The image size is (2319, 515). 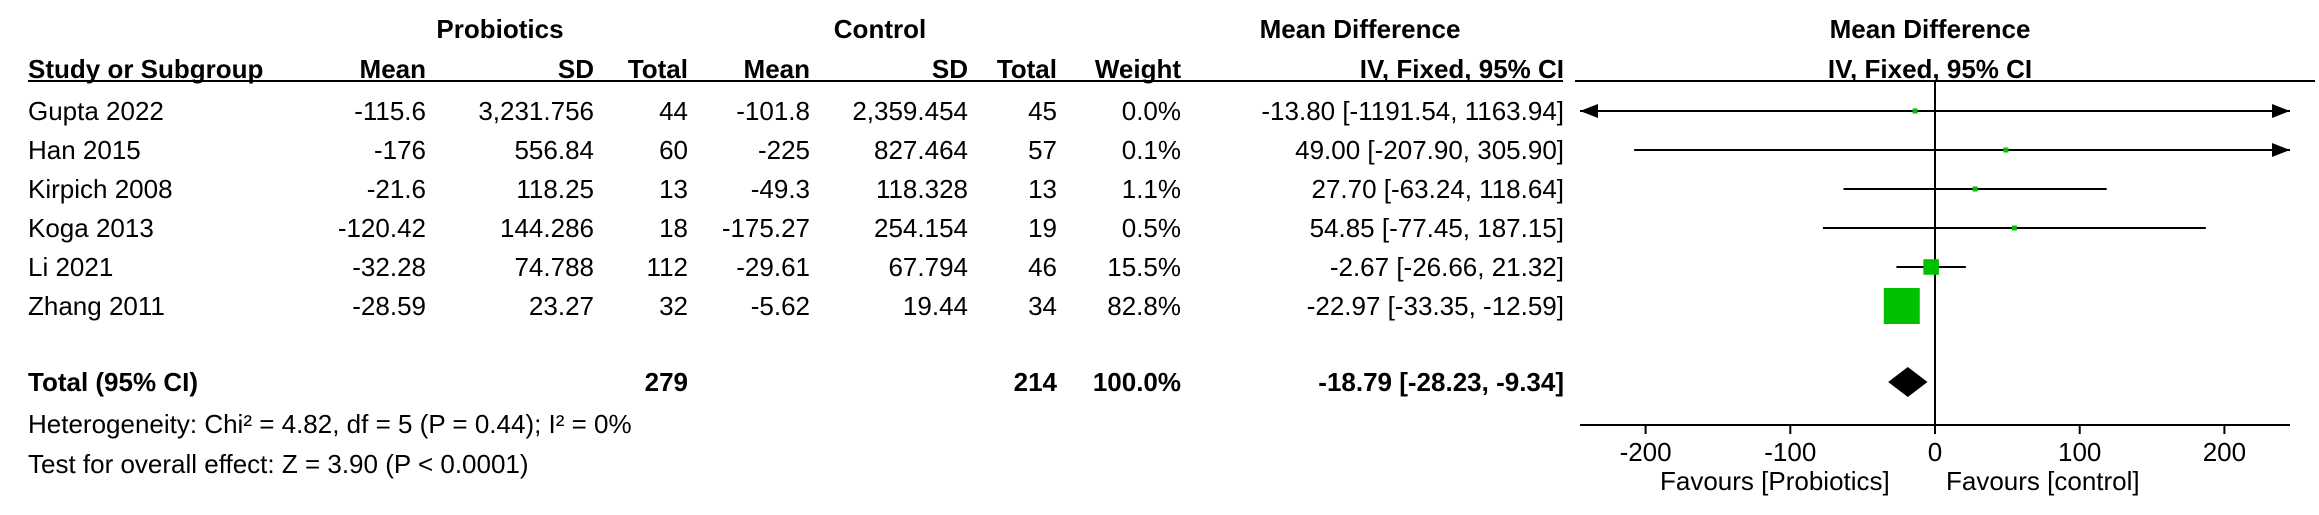 What do you see at coordinates (1945, 81) in the screenshot?
I see `plot-header-divider` at bounding box center [1945, 81].